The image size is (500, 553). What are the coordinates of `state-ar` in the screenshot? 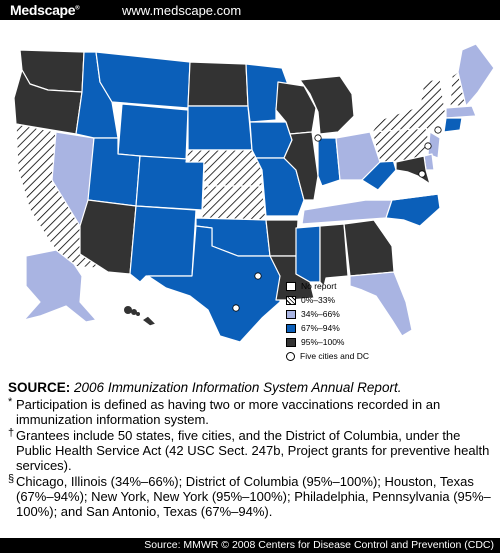 It's located at (282, 238).